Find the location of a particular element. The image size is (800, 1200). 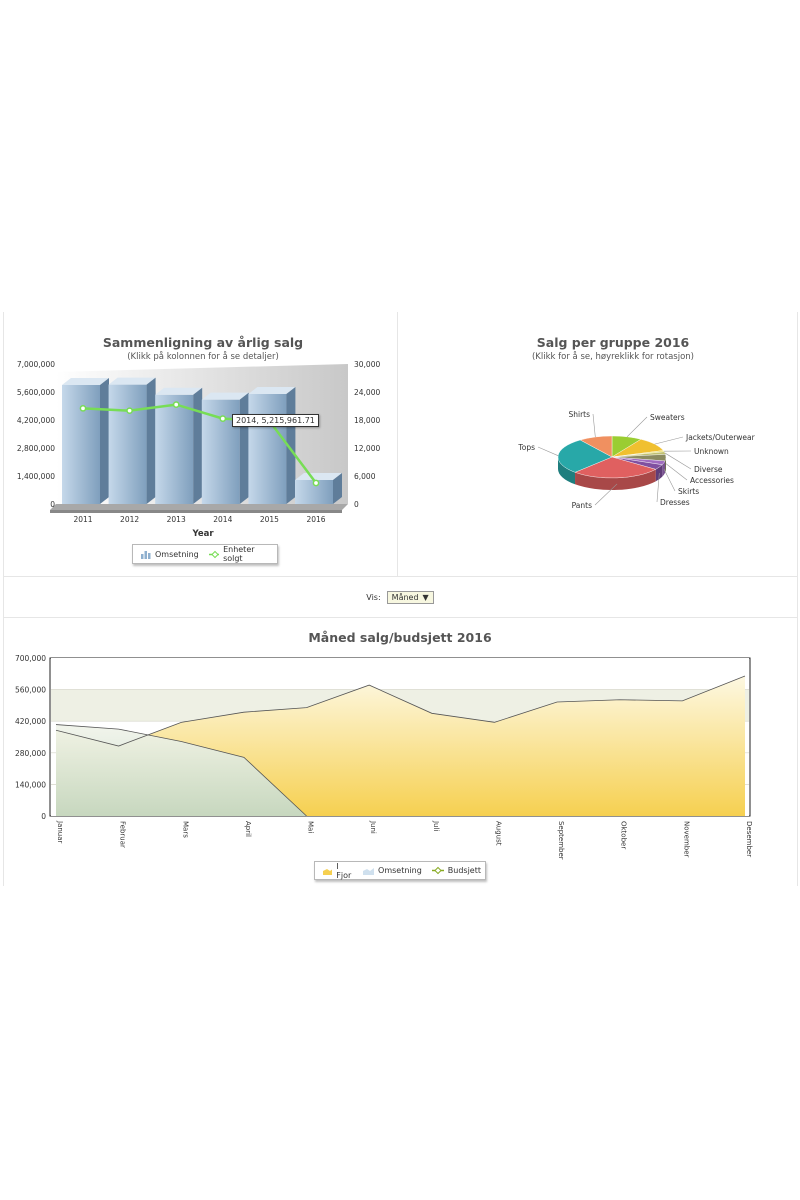

pie-slice-label: Shirts is located at coordinates (579, 414).